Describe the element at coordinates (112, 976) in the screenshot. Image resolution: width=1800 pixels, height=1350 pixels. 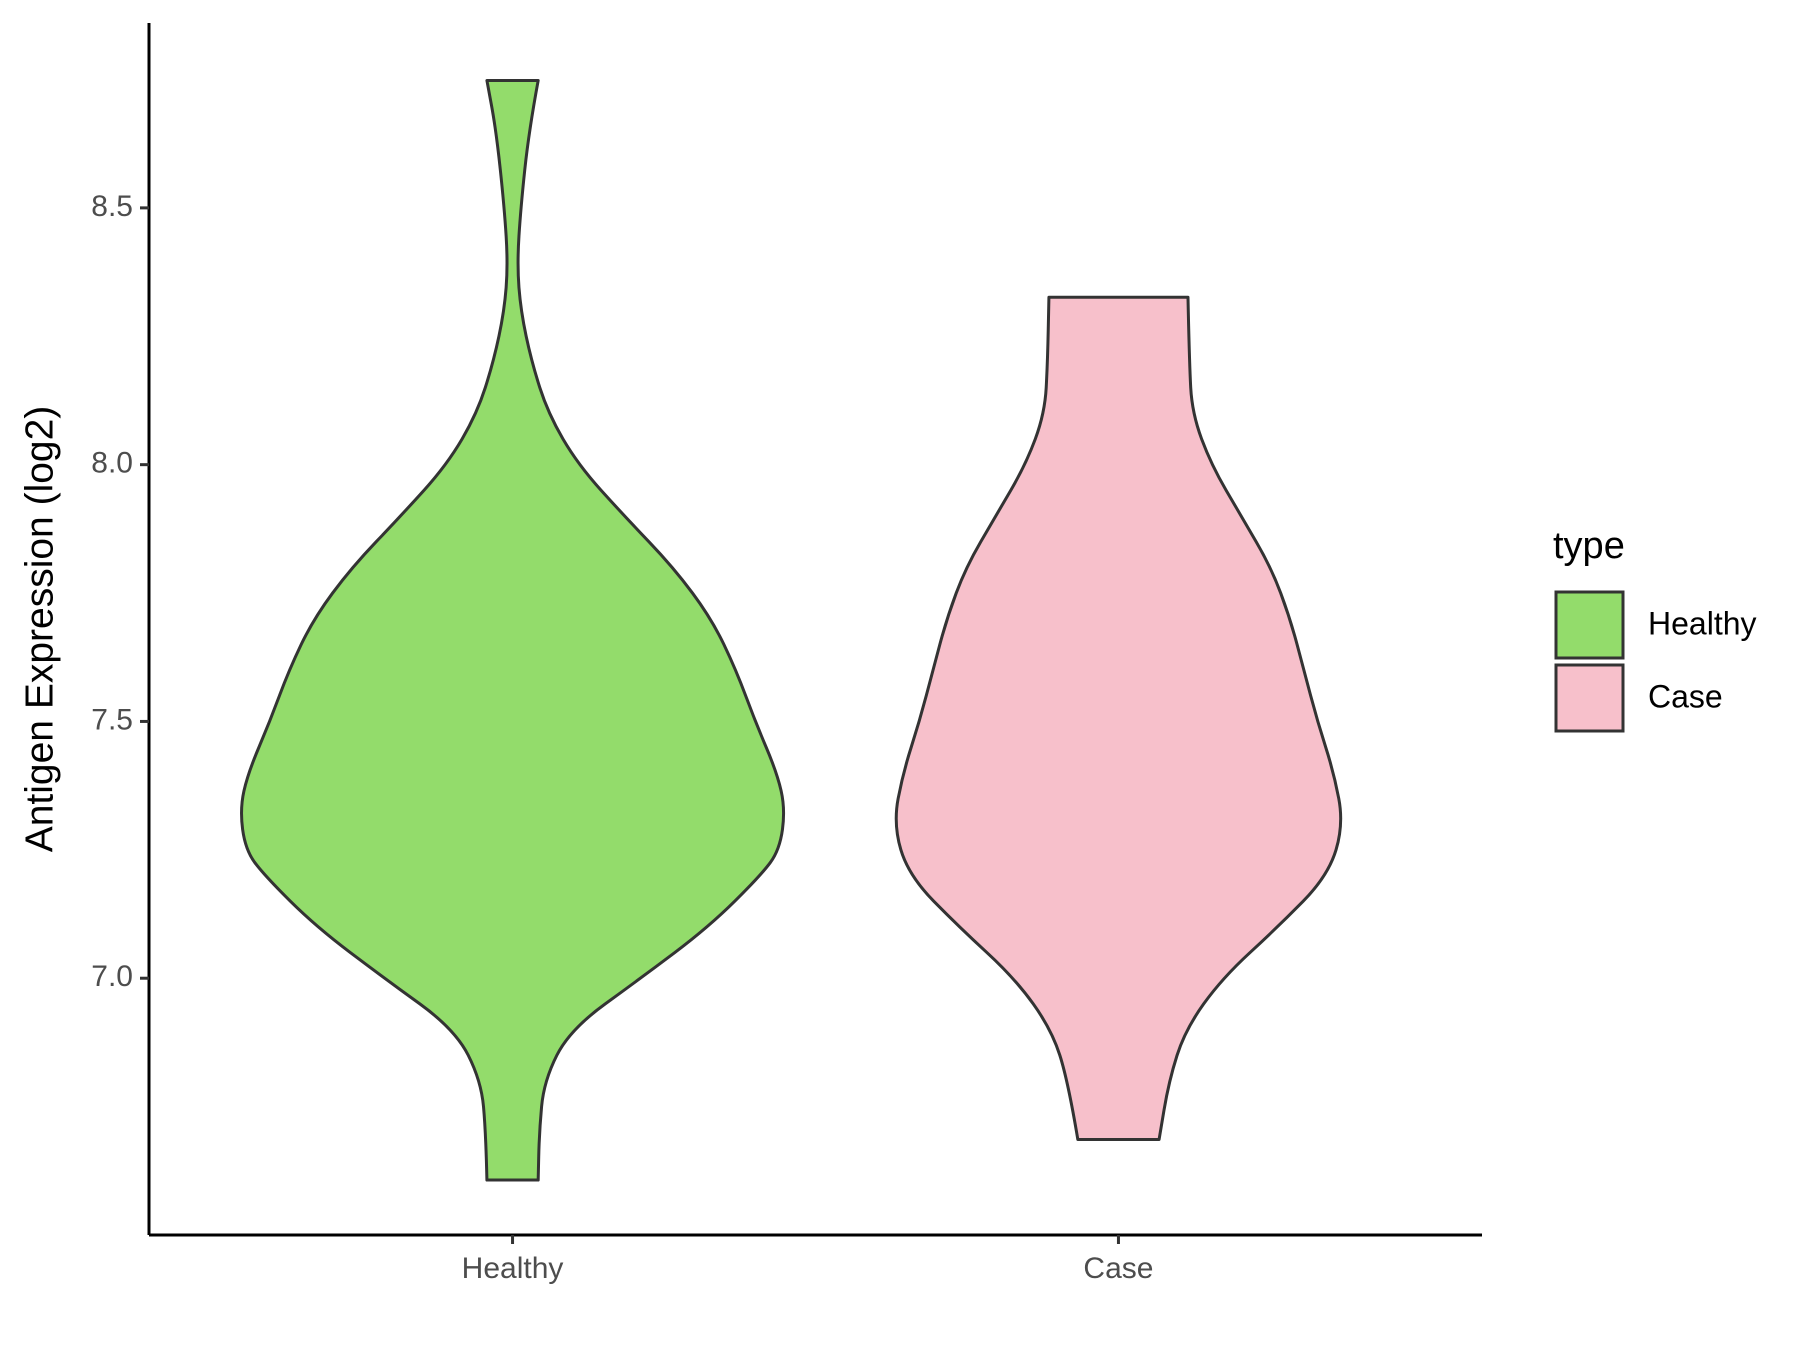
I see `y-tick-label: 7.0` at that location.